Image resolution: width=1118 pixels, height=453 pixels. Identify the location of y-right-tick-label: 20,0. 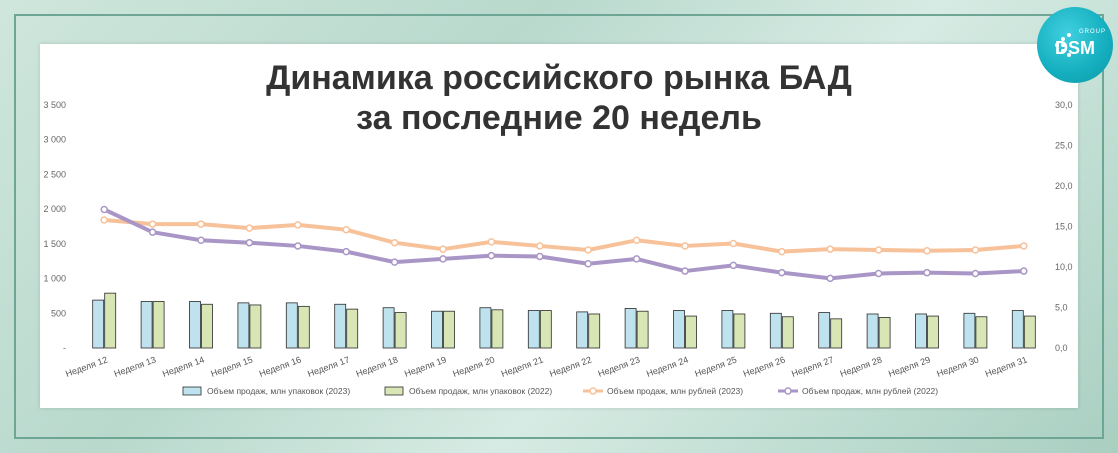
(1064, 186).